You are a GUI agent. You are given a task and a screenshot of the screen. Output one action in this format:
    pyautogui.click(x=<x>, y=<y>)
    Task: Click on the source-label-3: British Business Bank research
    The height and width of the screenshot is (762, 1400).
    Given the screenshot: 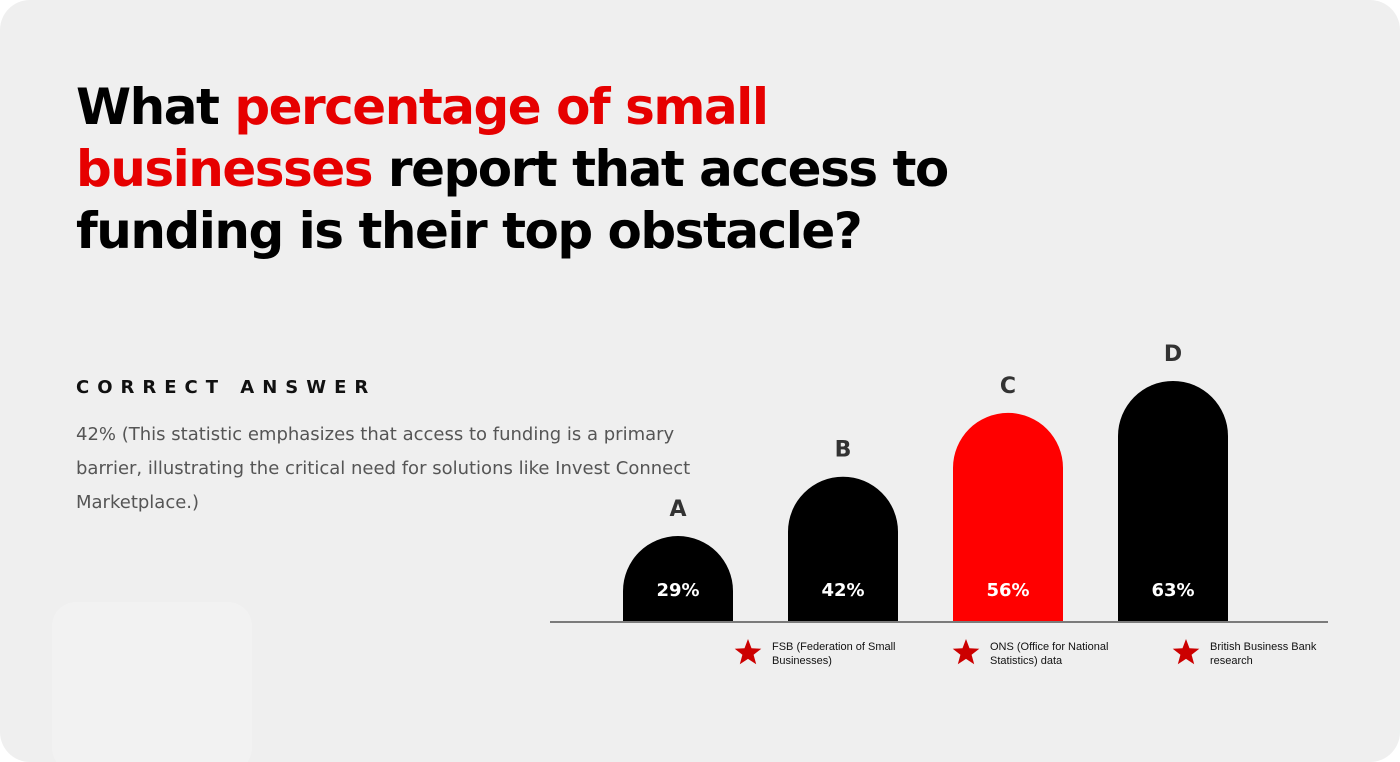 What is the action you would take?
    pyautogui.click(x=1263, y=654)
    